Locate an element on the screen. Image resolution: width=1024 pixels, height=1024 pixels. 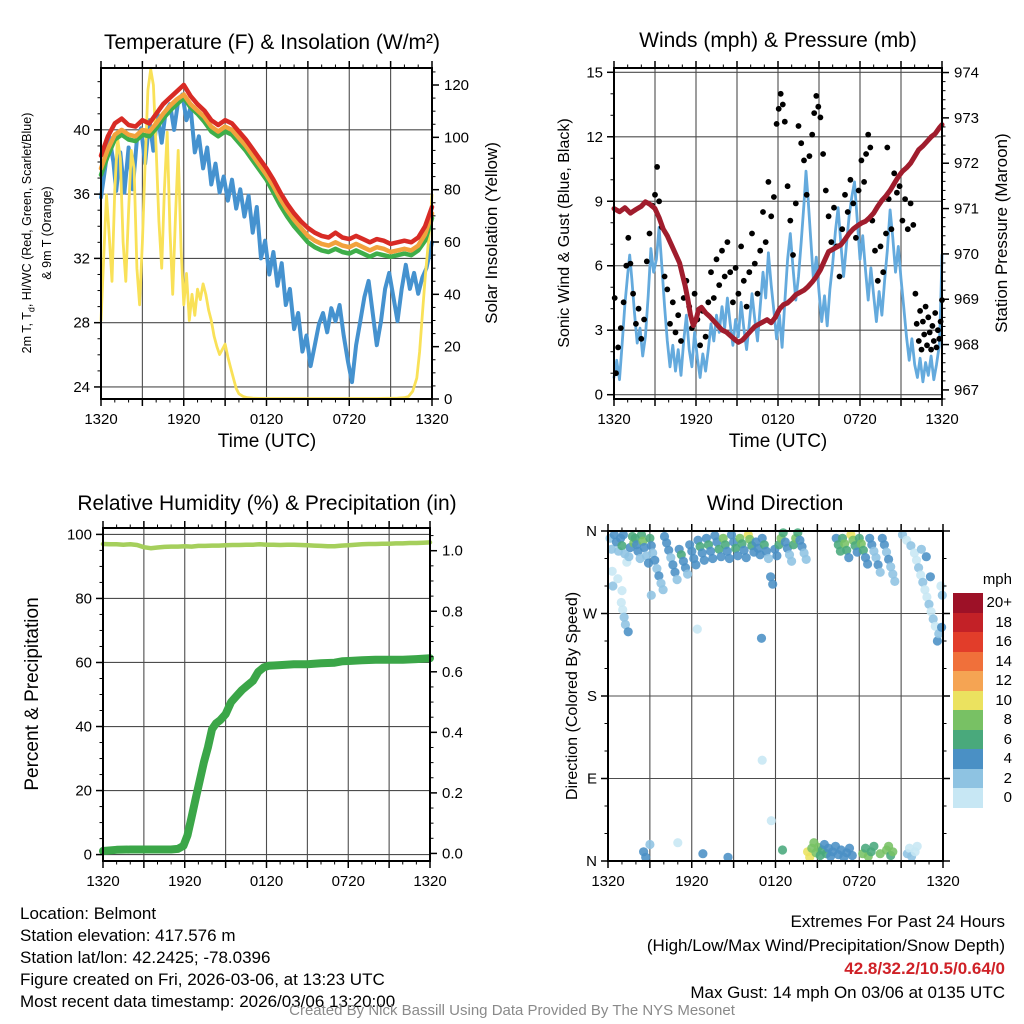
colorbar-title: mph is located at coordinates (997, 579).